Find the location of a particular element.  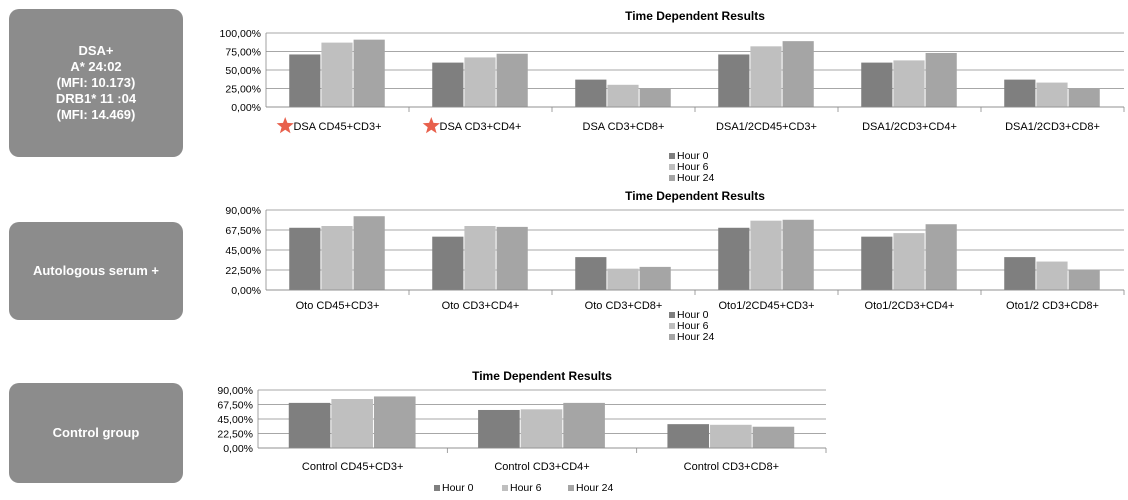

x-category-label: DSA1/2CD45+CD3+ is located at coordinates (766, 127).